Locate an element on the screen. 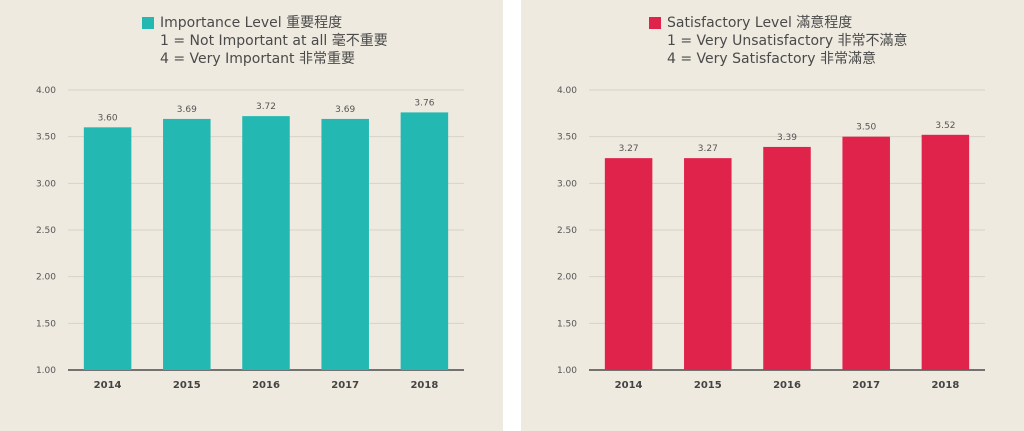 The width and height of the screenshot is (1024, 431). legend-scale-min: 1 = Very Unsatisfactory 非常不滿意 is located at coordinates (787, 41).